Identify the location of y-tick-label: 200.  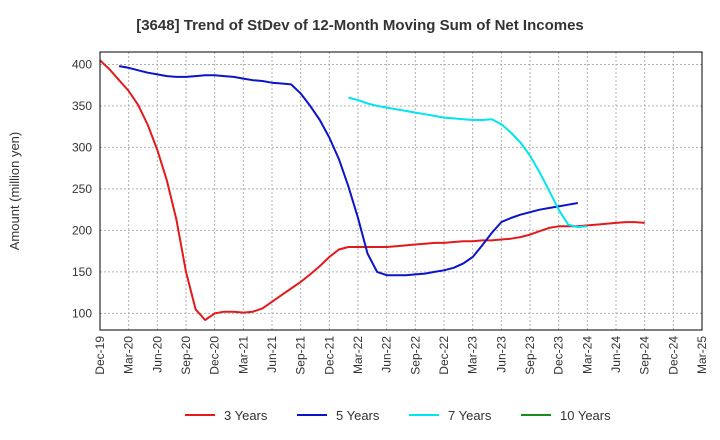
(82, 230).